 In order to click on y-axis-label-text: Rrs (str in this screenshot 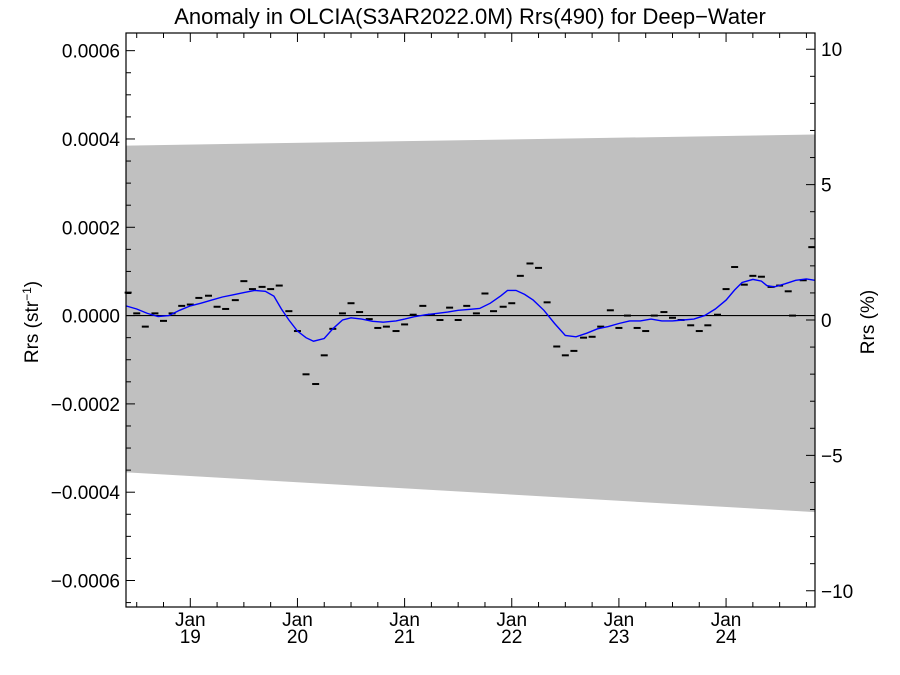, I will do `click(32, 331)`.